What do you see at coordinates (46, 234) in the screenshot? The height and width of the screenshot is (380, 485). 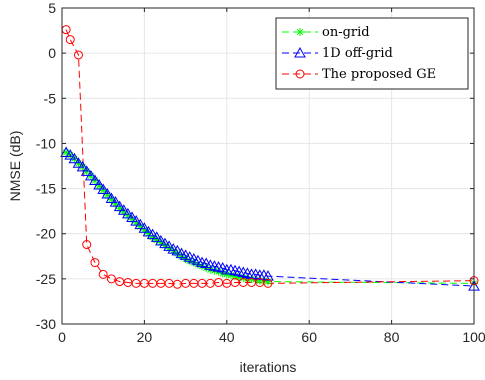 I see `y-tick-label: -20` at bounding box center [46, 234].